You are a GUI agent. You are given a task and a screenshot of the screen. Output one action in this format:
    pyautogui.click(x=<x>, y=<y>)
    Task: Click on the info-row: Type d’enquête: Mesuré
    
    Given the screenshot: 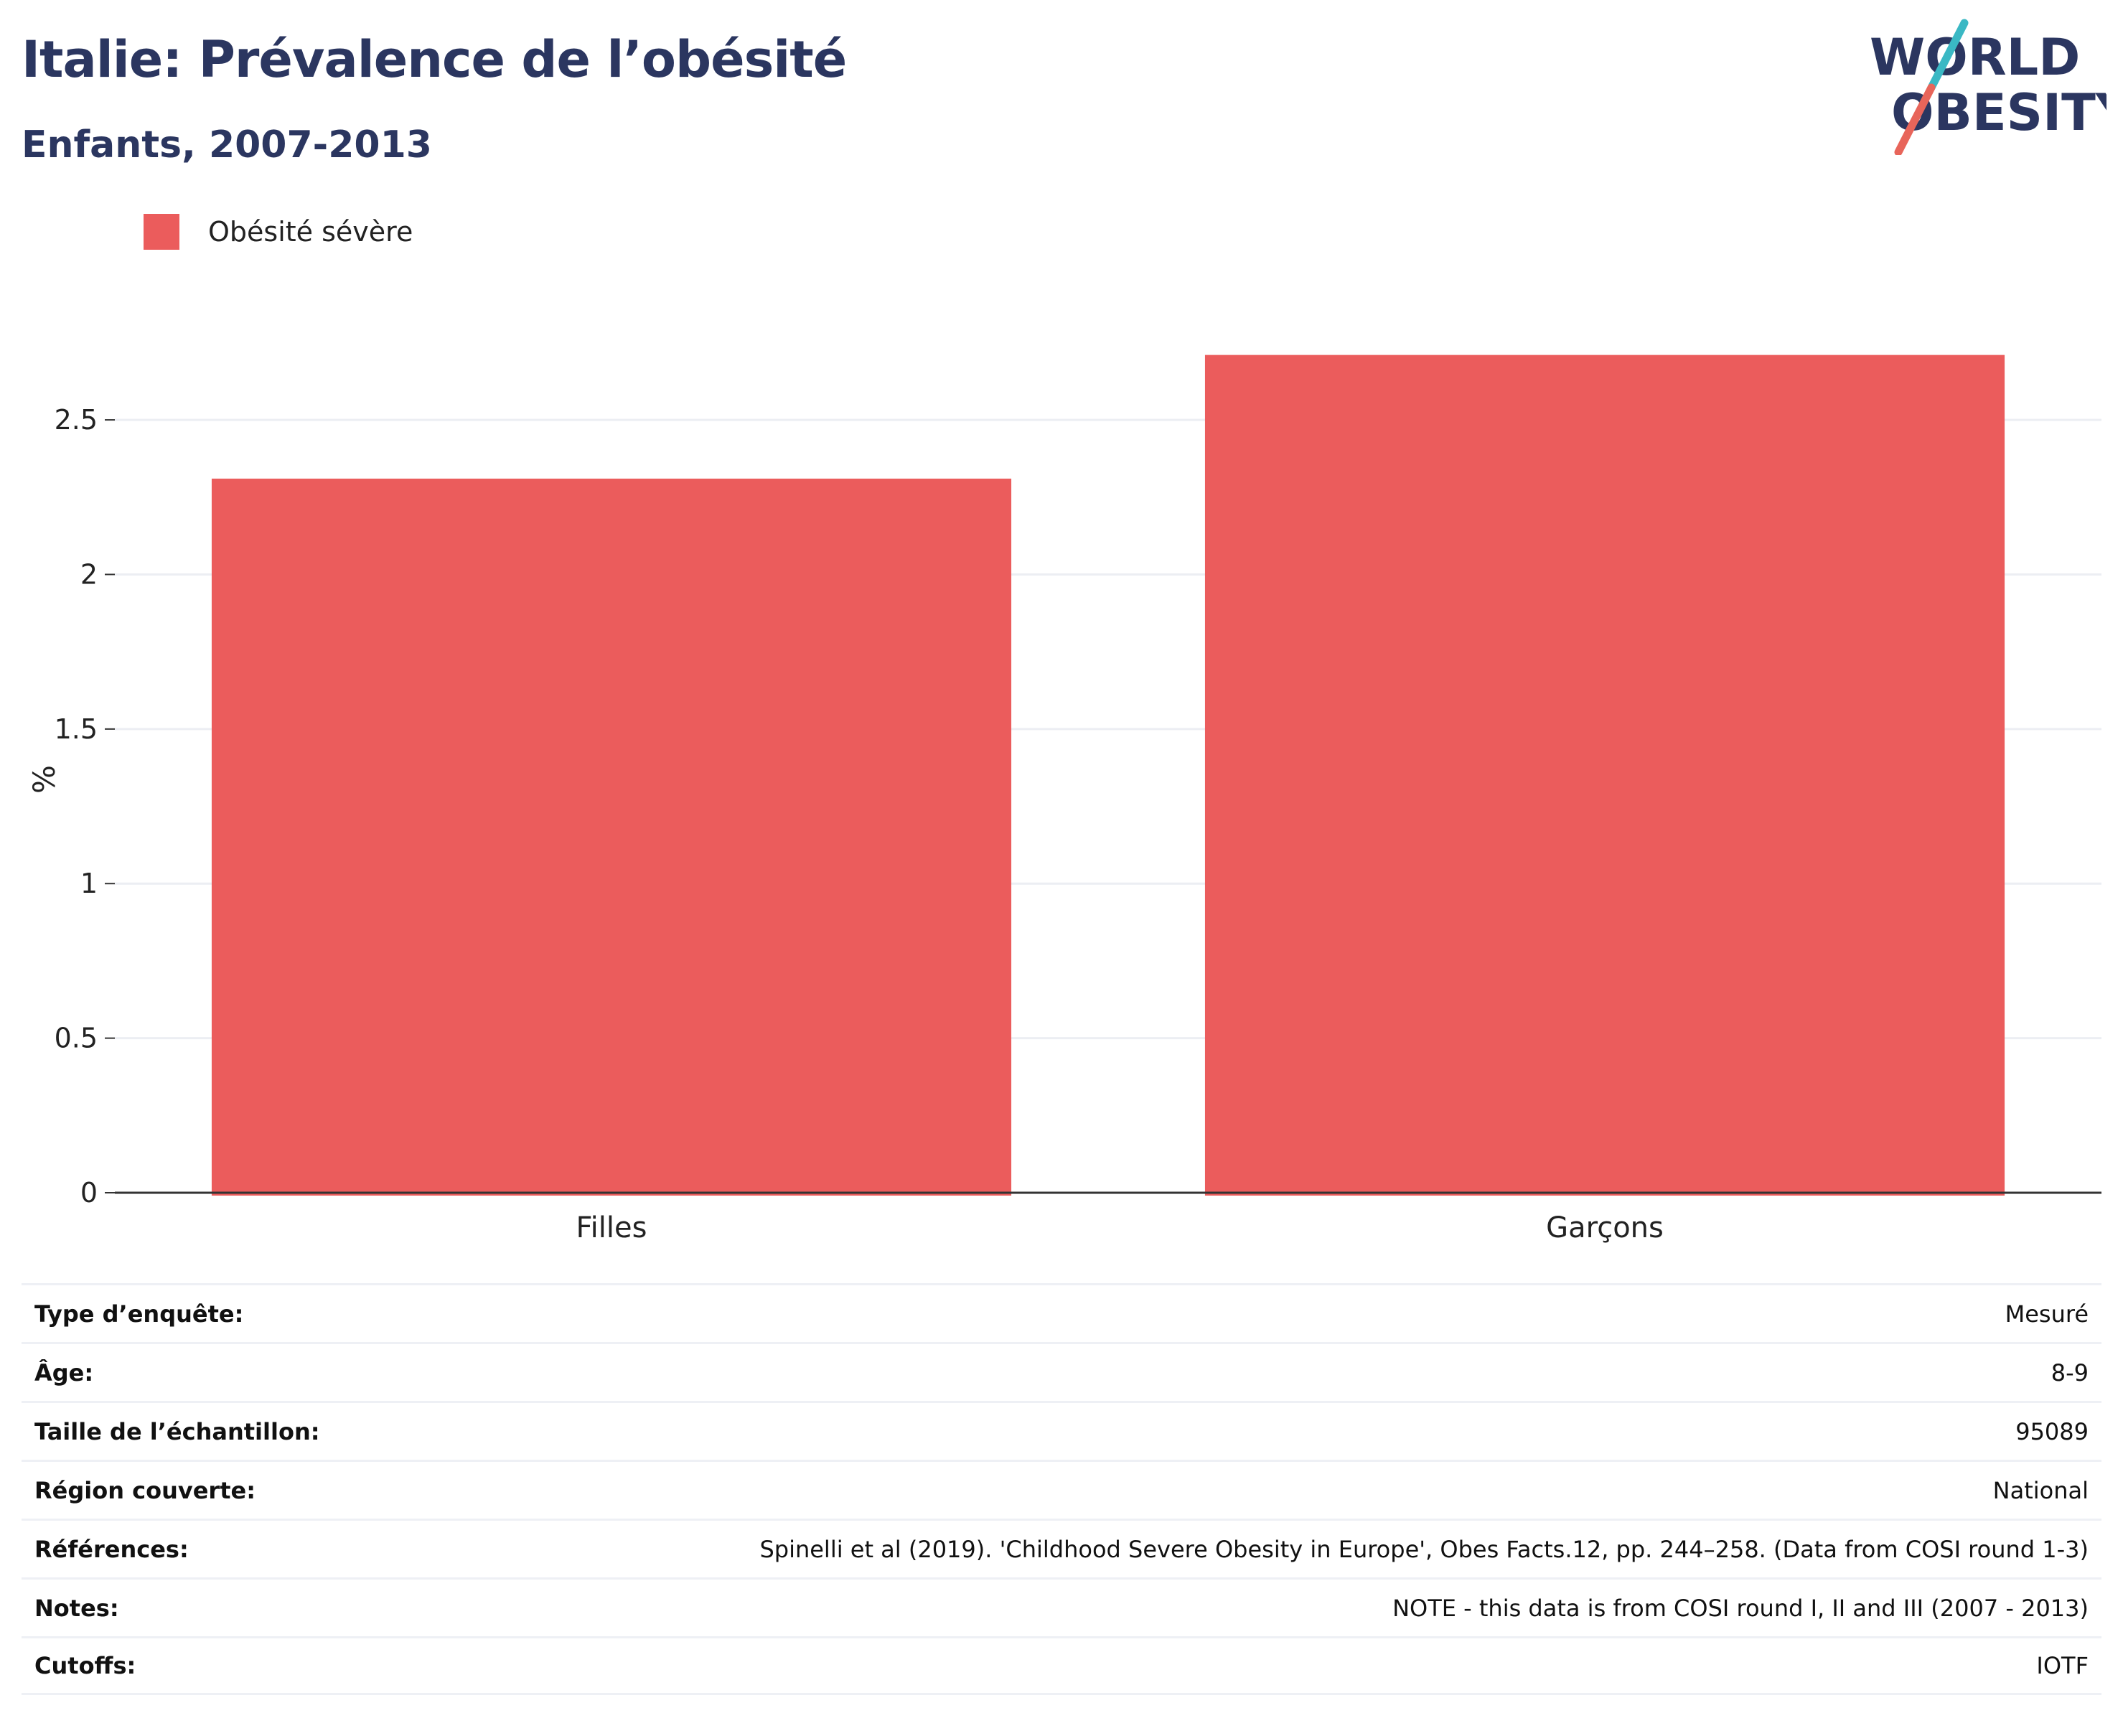 What is the action you would take?
    pyautogui.click(x=1061, y=1312)
    